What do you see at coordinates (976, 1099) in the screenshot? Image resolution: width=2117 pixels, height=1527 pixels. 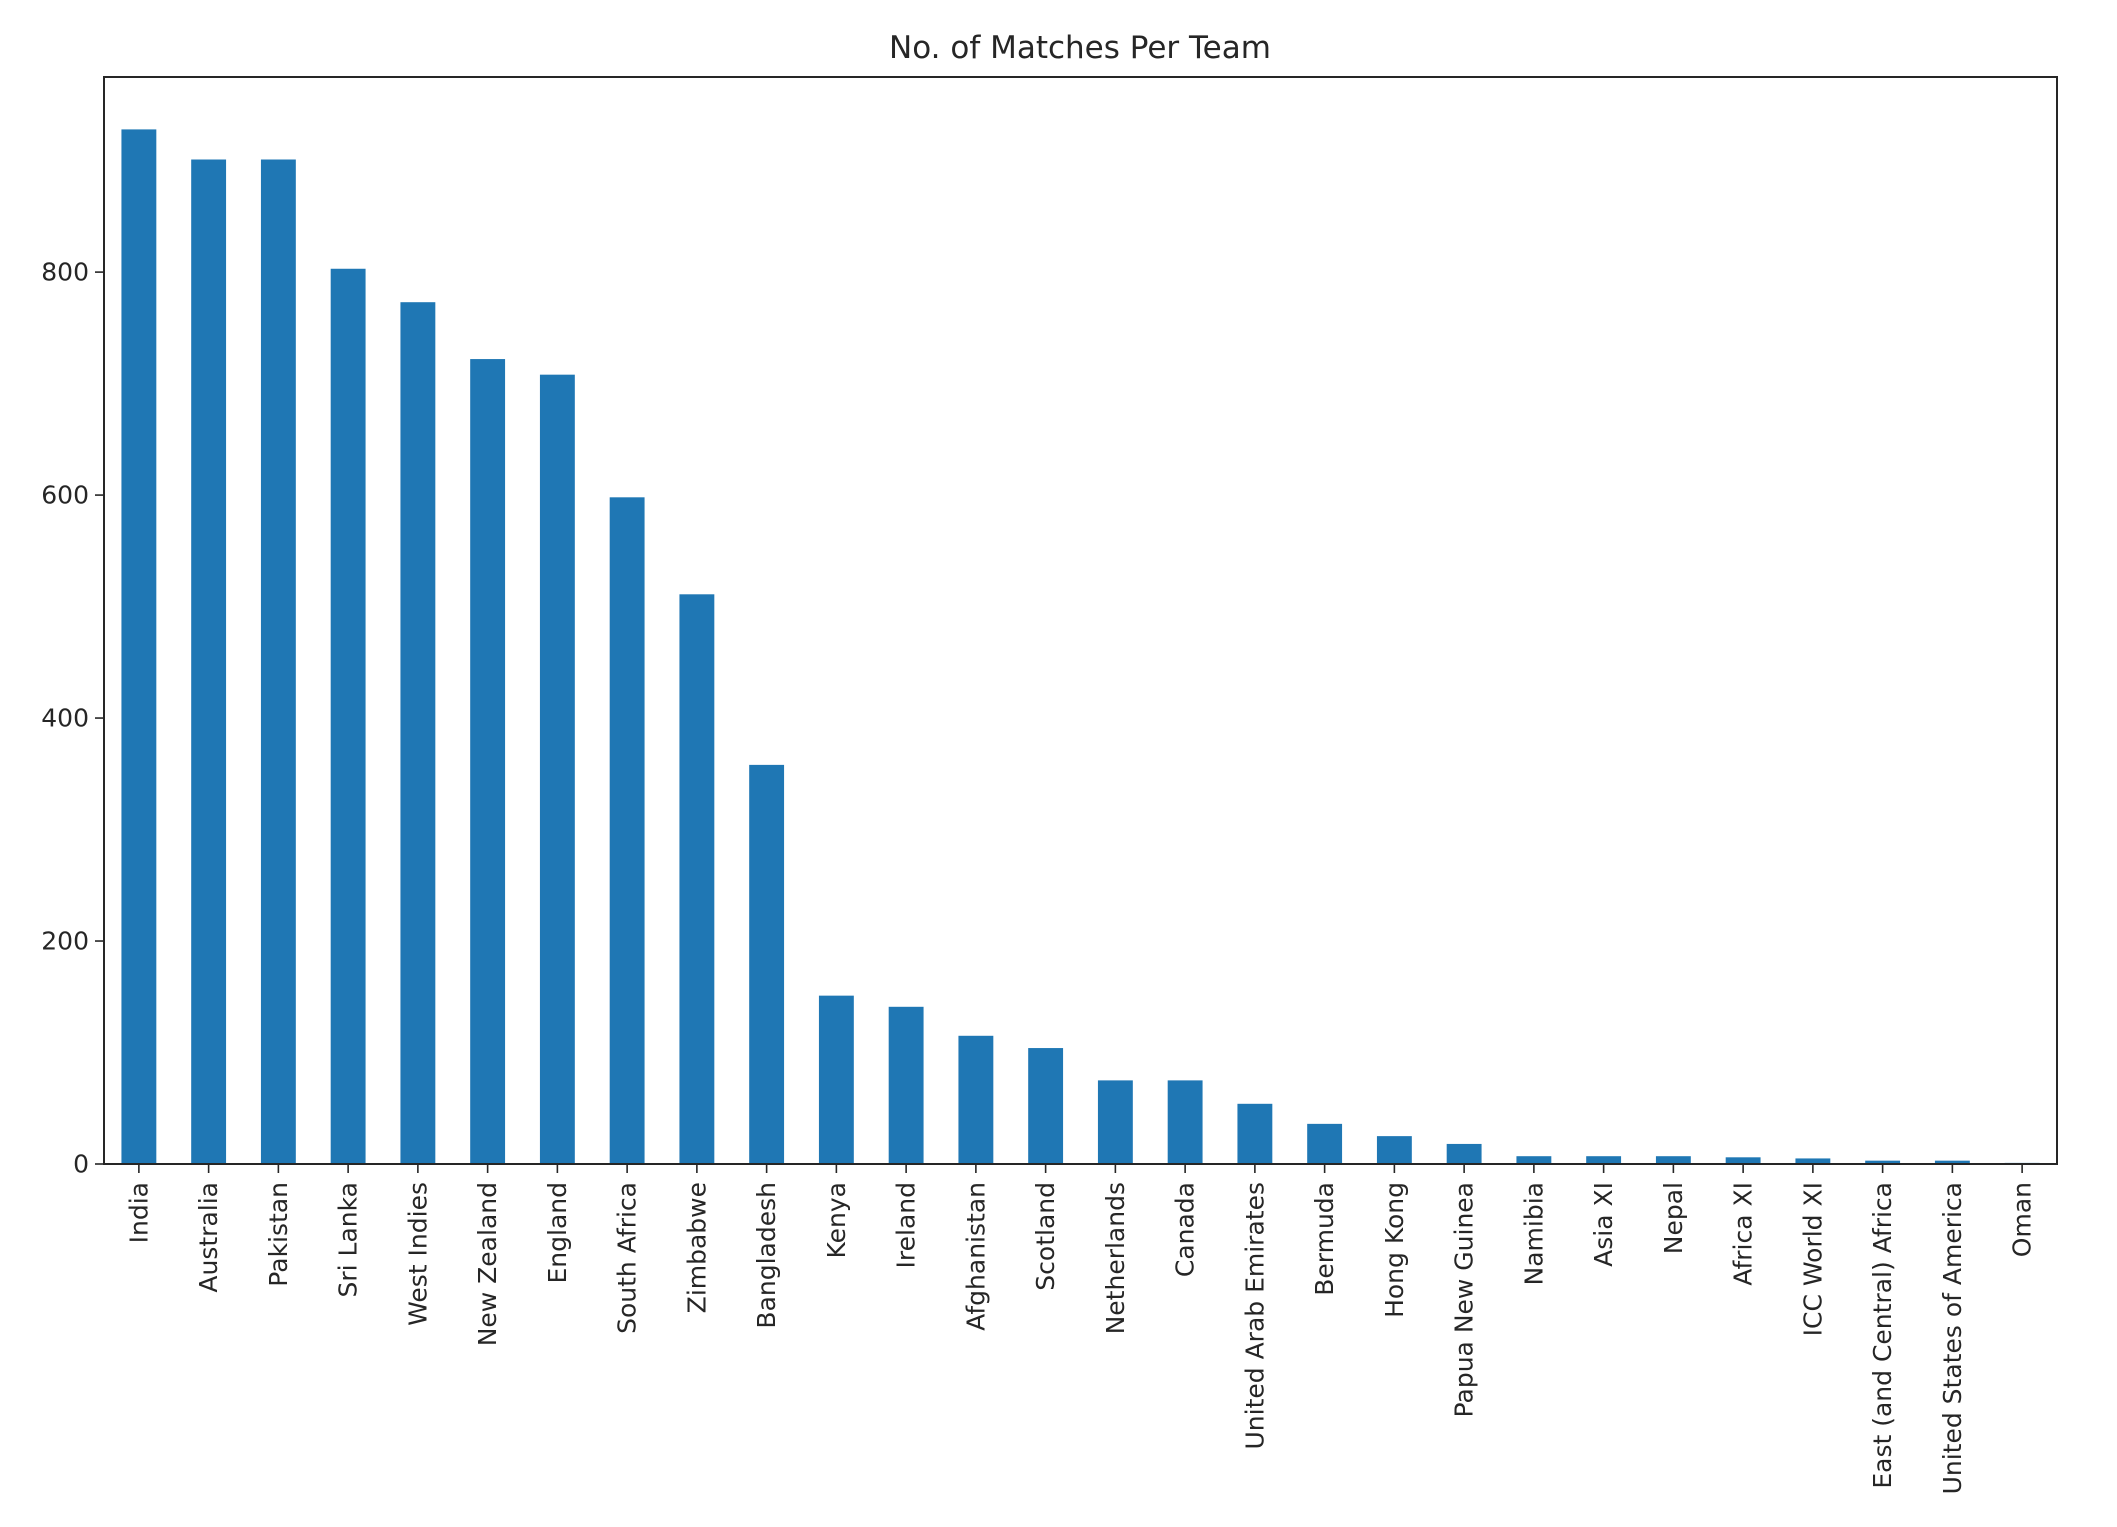 I see `bar-afghanistan` at bounding box center [976, 1099].